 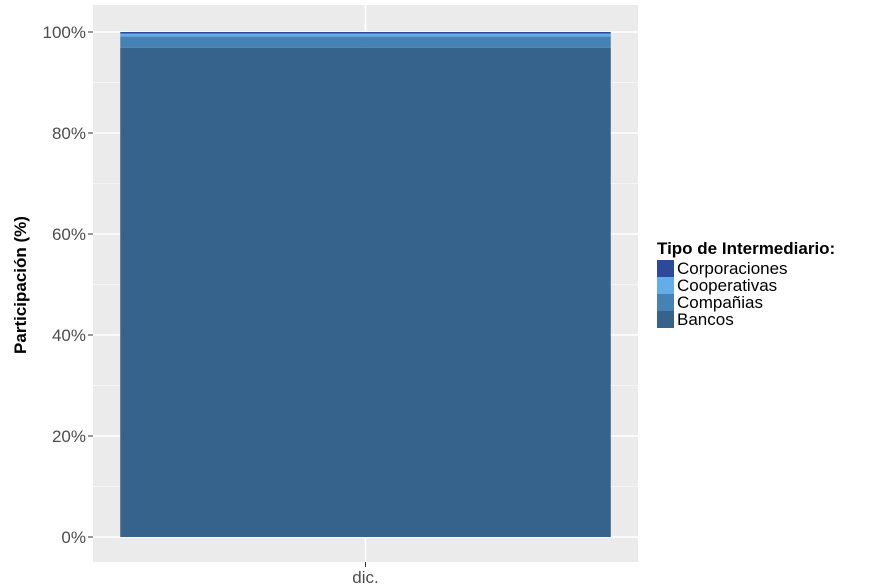 What do you see at coordinates (20, 285) in the screenshot?
I see `y-axis-title: Participación (%)` at bounding box center [20, 285].